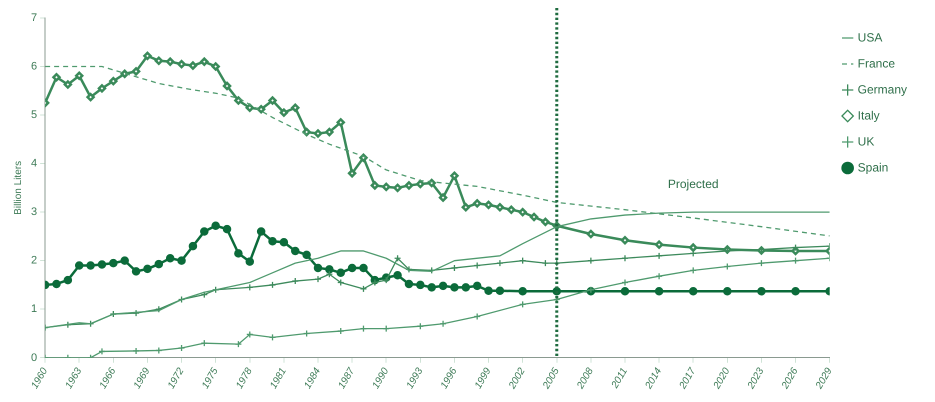 The height and width of the screenshot is (402, 935). I want to click on y-tick-label: 1, so click(34, 309).